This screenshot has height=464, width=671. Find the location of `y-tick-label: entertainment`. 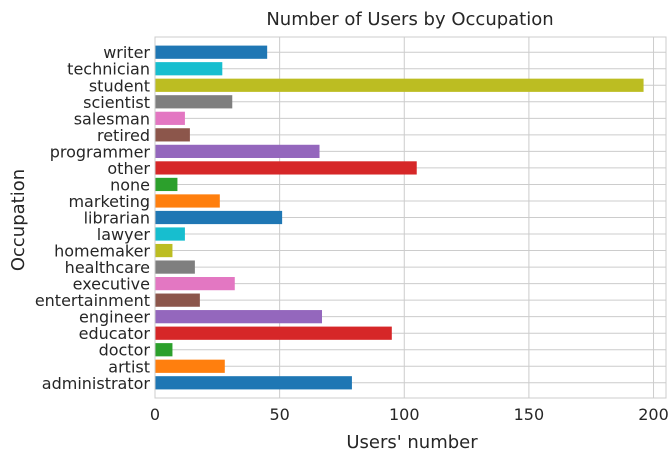

y-tick-label: entertainment is located at coordinates (92, 300).